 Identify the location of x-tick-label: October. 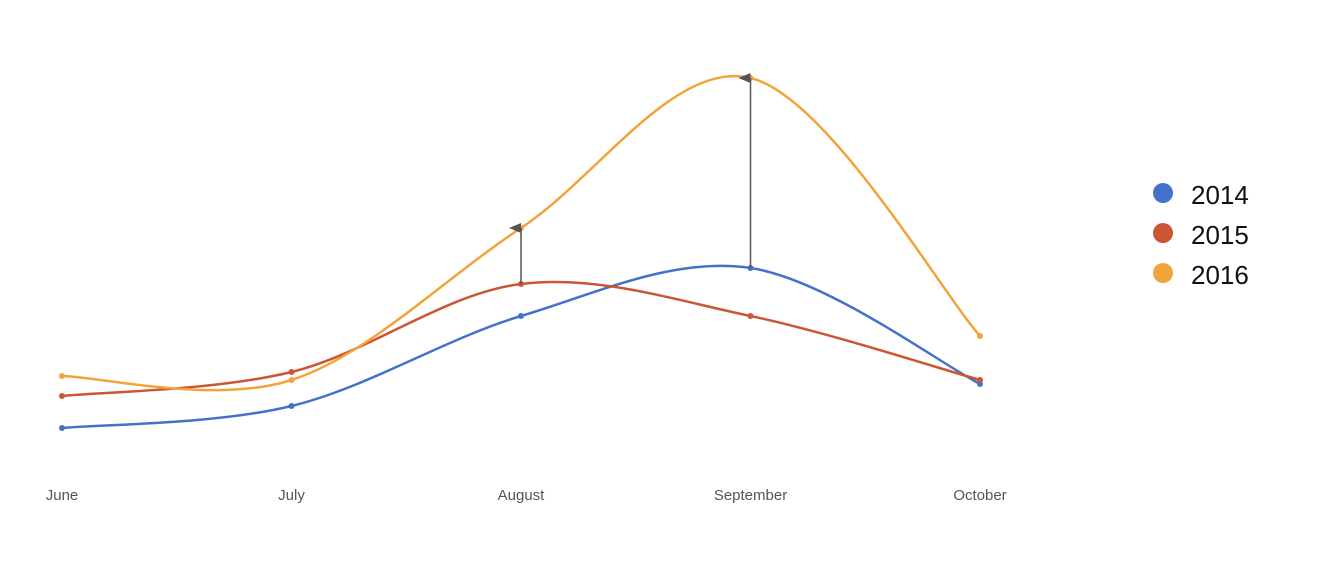
(979, 495).